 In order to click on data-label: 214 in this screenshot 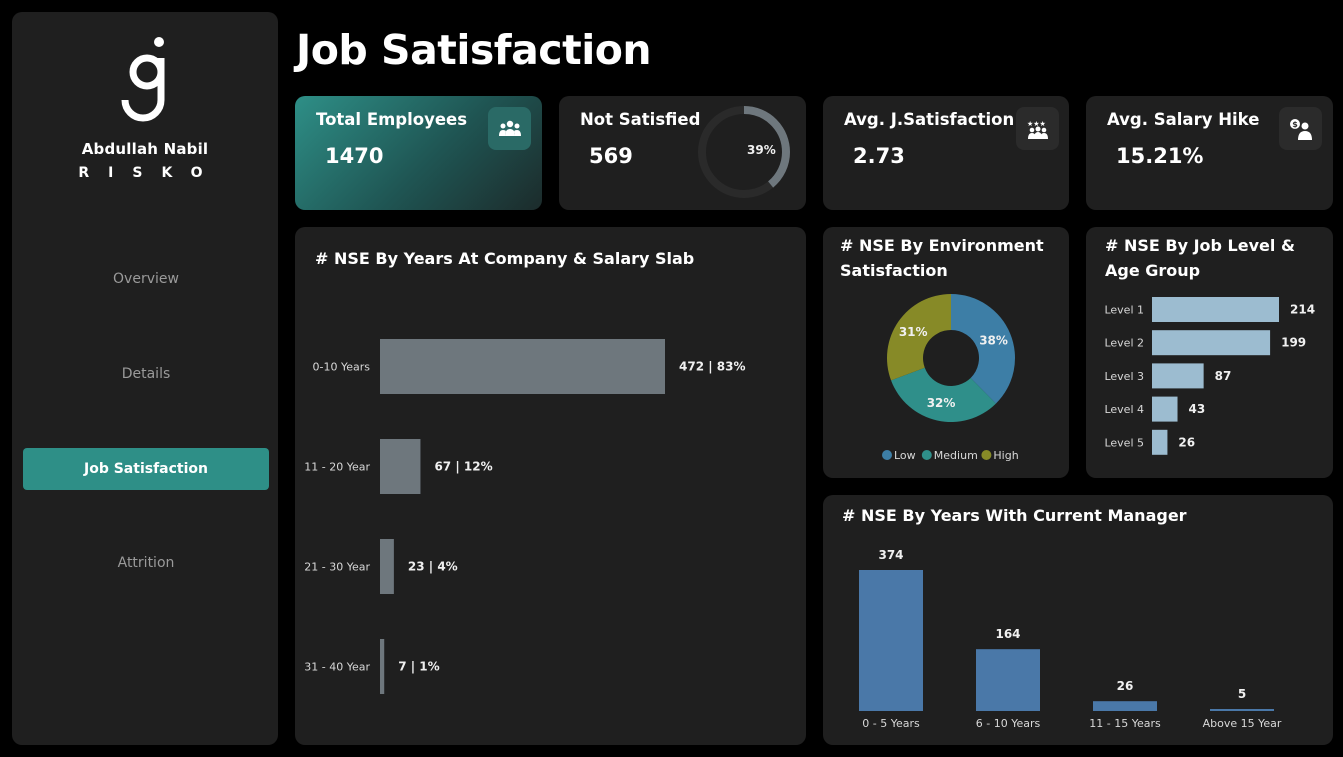, I will do `click(1302, 310)`.